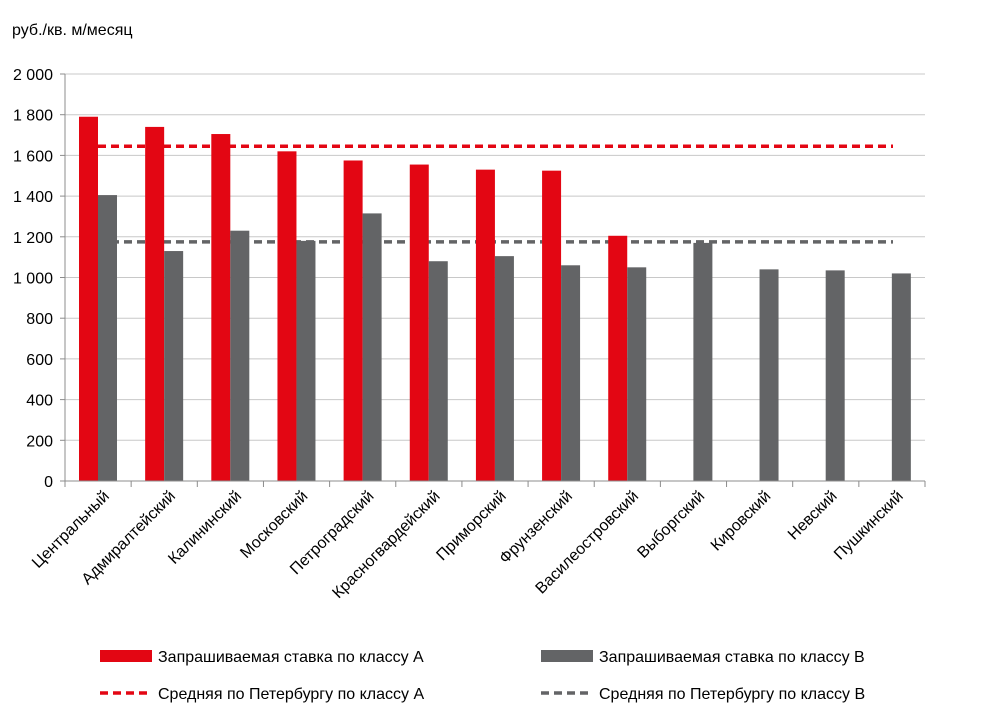  I want to click on y-tick-label: 1 400, so click(33, 197).